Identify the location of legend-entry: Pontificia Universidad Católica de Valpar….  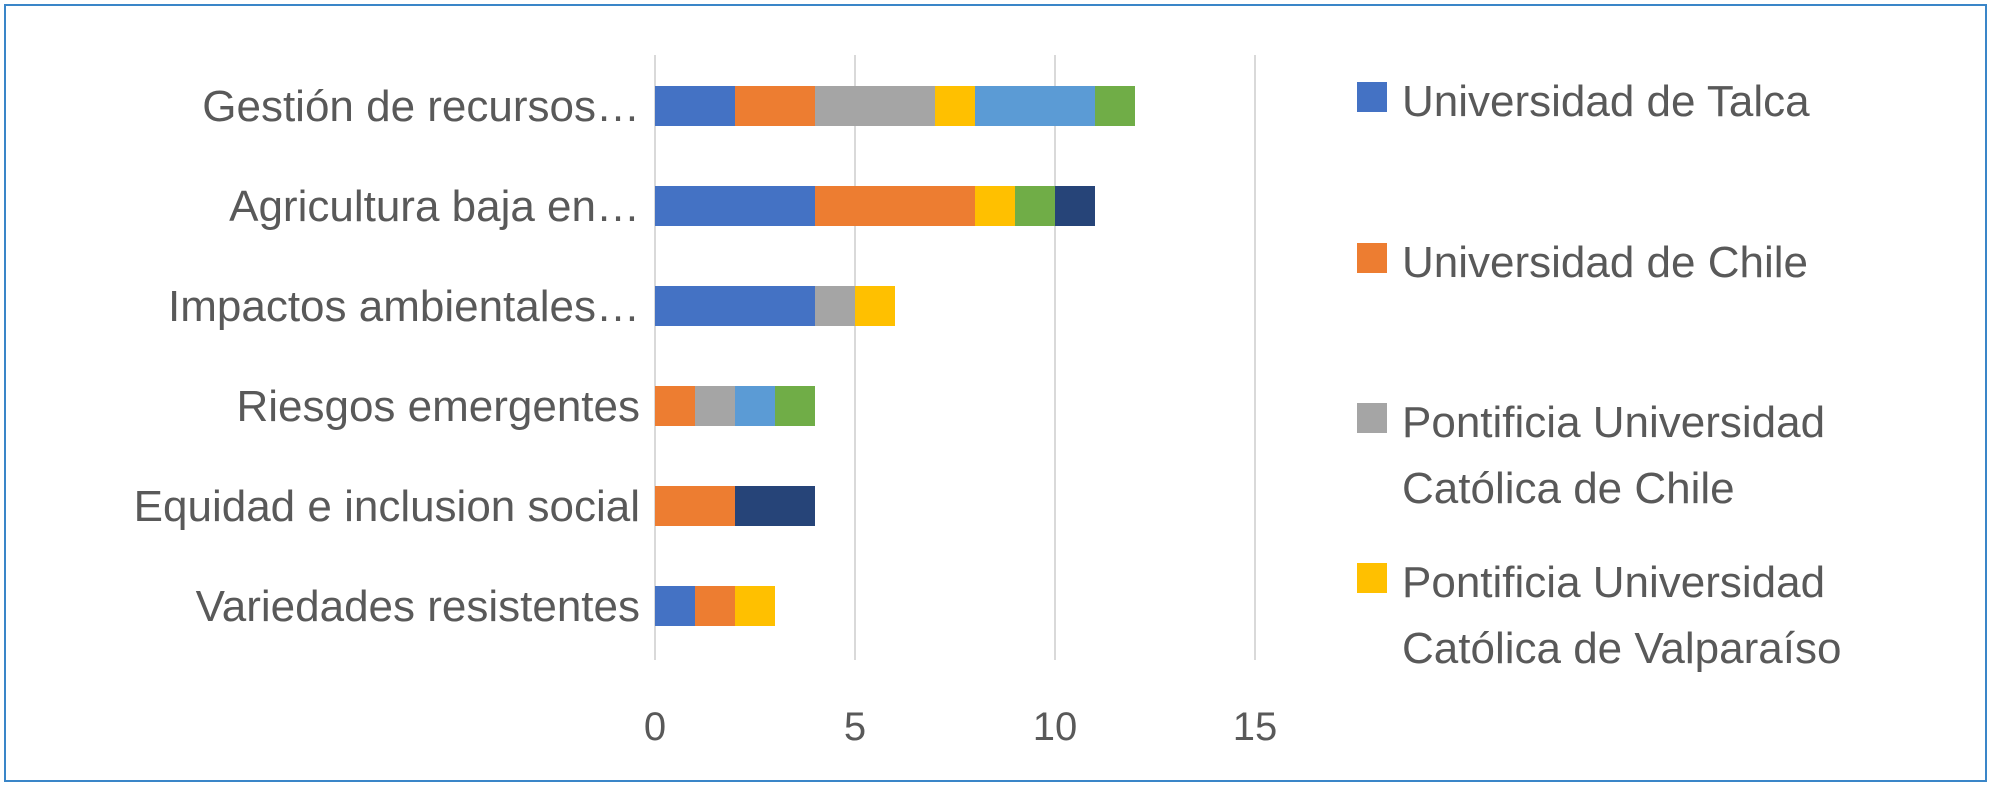
(1599, 615).